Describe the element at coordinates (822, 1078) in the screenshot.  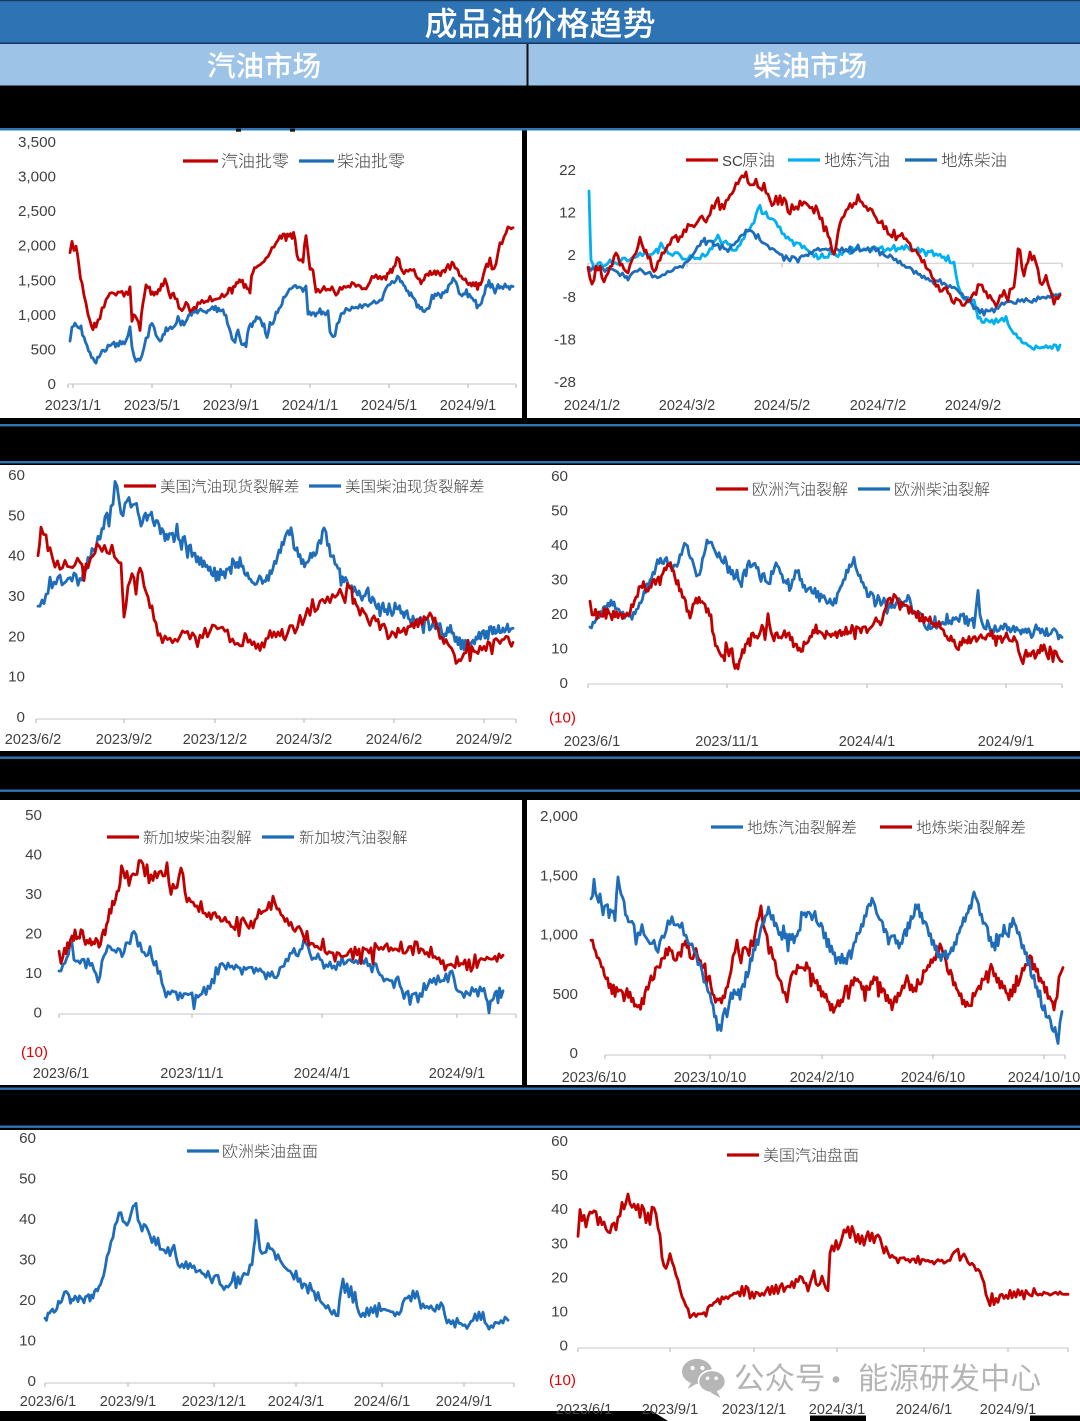
I see `svg-text: 2024/2/10` at that location.